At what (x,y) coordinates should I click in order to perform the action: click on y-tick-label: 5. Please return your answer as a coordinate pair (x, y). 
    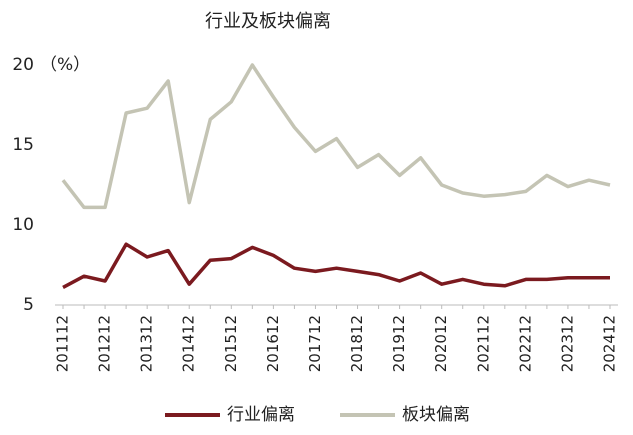
    Looking at the image, I should click on (28, 305).